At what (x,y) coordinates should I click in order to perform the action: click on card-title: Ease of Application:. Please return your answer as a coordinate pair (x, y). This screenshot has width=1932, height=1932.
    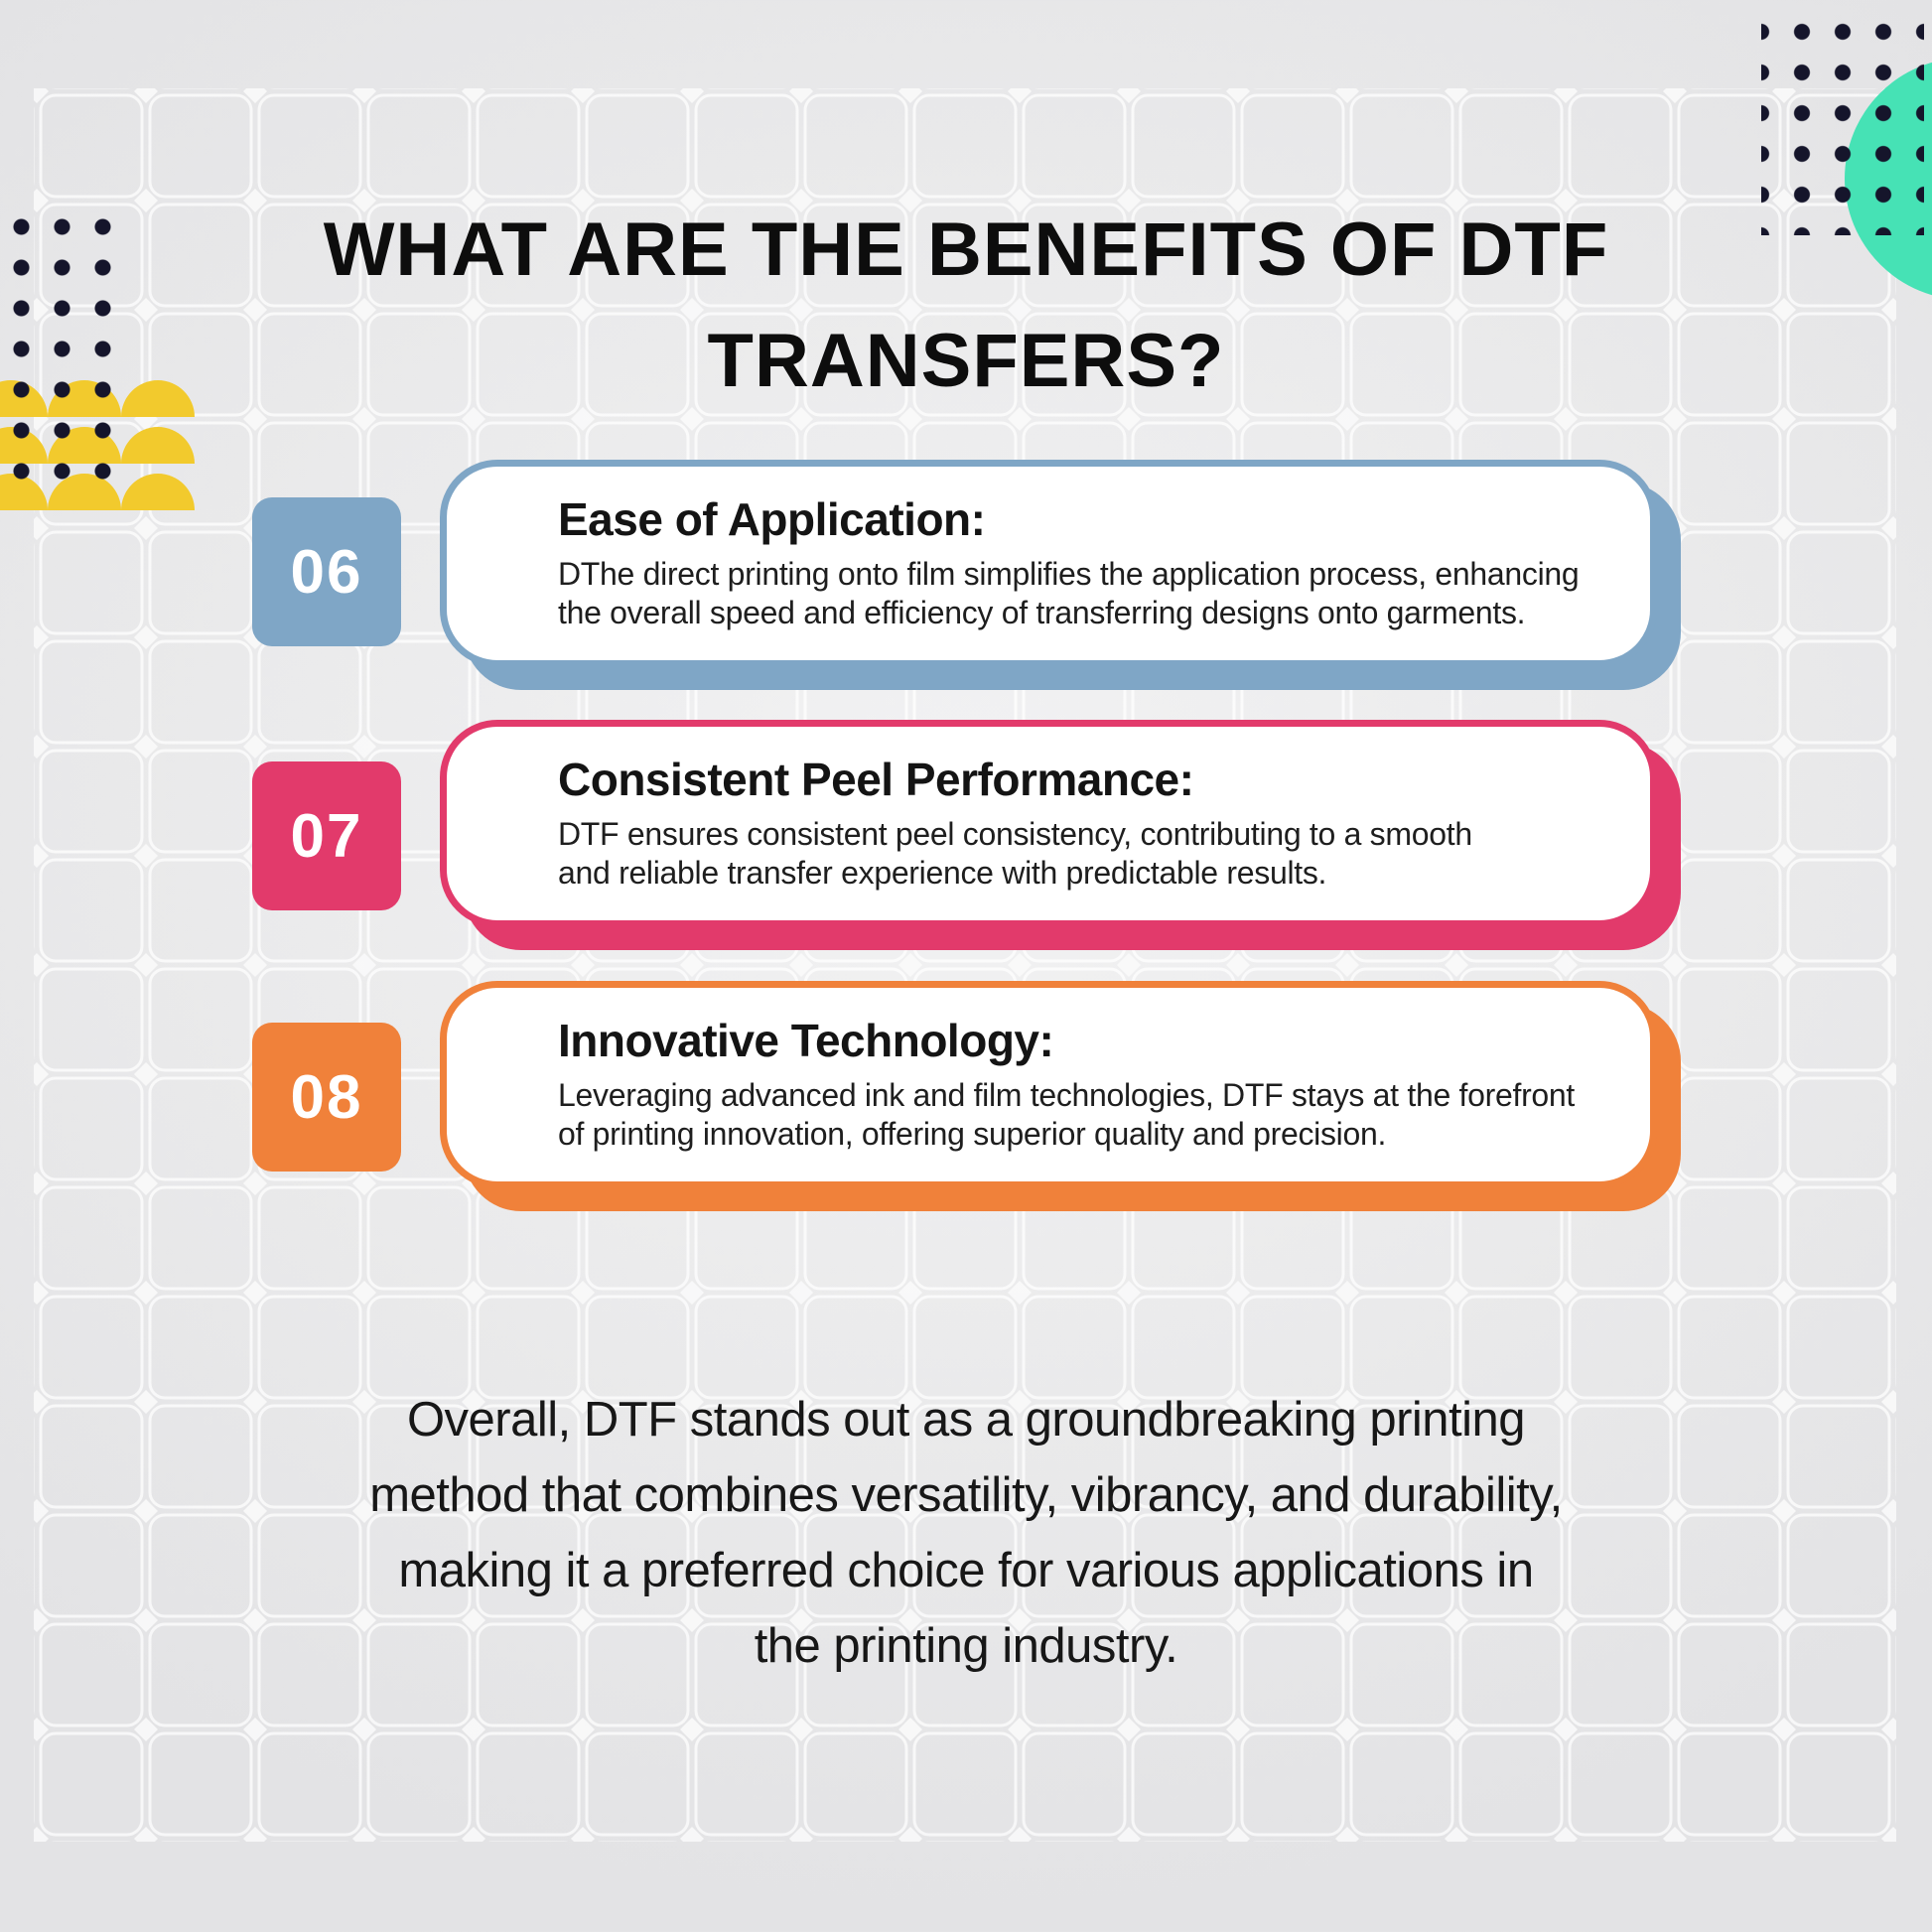
    Looking at the image, I should click on (772, 519).